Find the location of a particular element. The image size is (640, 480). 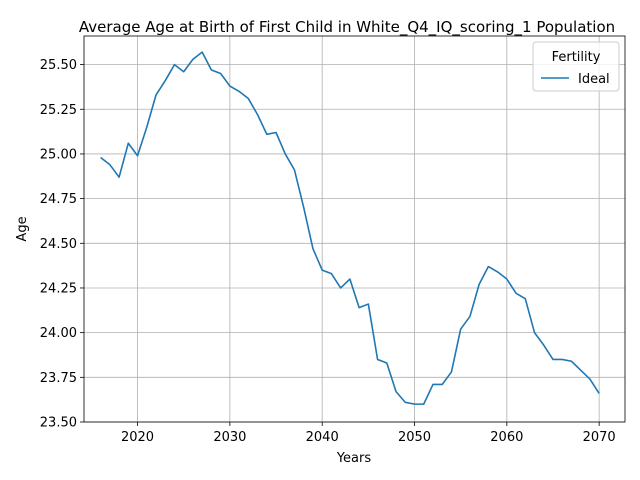

y-tick-label: 25.00 is located at coordinates (58, 154).